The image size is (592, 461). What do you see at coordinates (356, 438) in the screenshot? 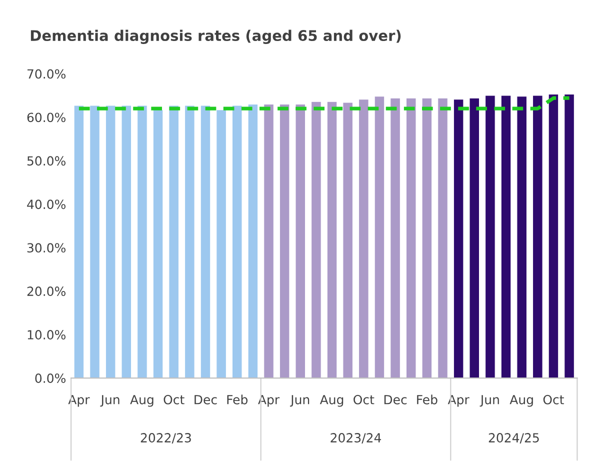
I see `text: 2023/24` at bounding box center [356, 438].